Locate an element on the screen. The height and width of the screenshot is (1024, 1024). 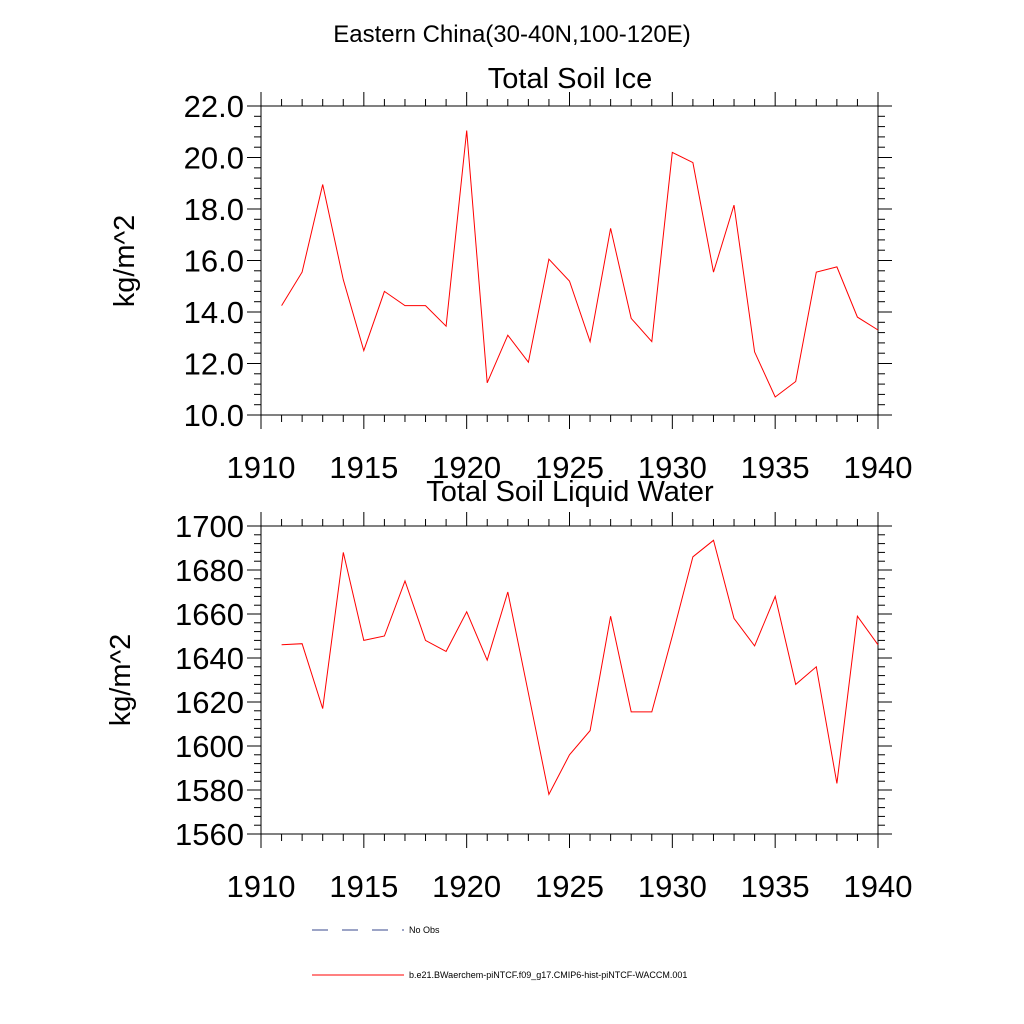
y-tick-label: 1620 is located at coordinates (209, 702).